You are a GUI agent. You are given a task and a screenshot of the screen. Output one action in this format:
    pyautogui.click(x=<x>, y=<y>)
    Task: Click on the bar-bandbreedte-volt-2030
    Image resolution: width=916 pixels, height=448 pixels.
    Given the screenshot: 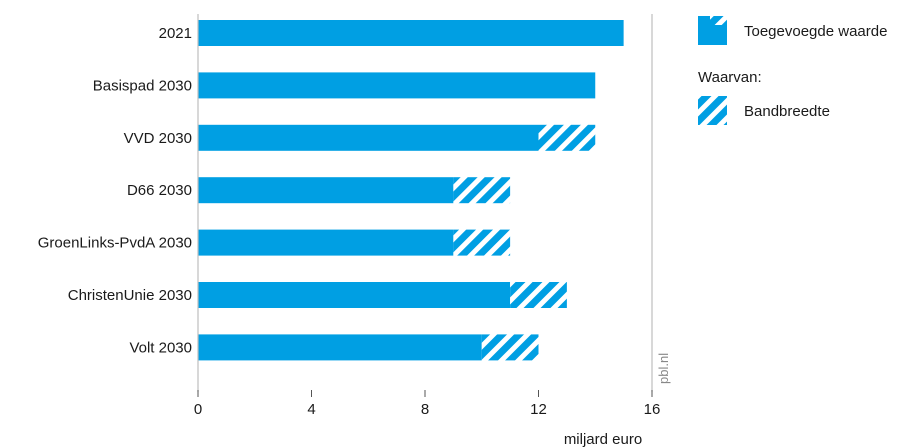 What is the action you would take?
    pyautogui.click(x=510, y=347)
    